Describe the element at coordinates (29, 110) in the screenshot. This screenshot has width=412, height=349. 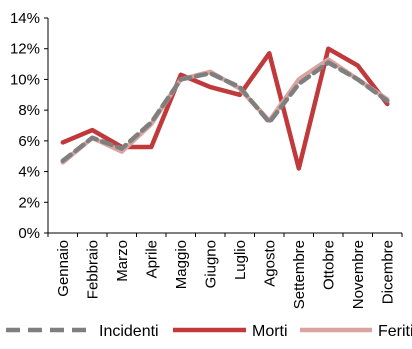
I see `y-tick-label: 8%` at that location.